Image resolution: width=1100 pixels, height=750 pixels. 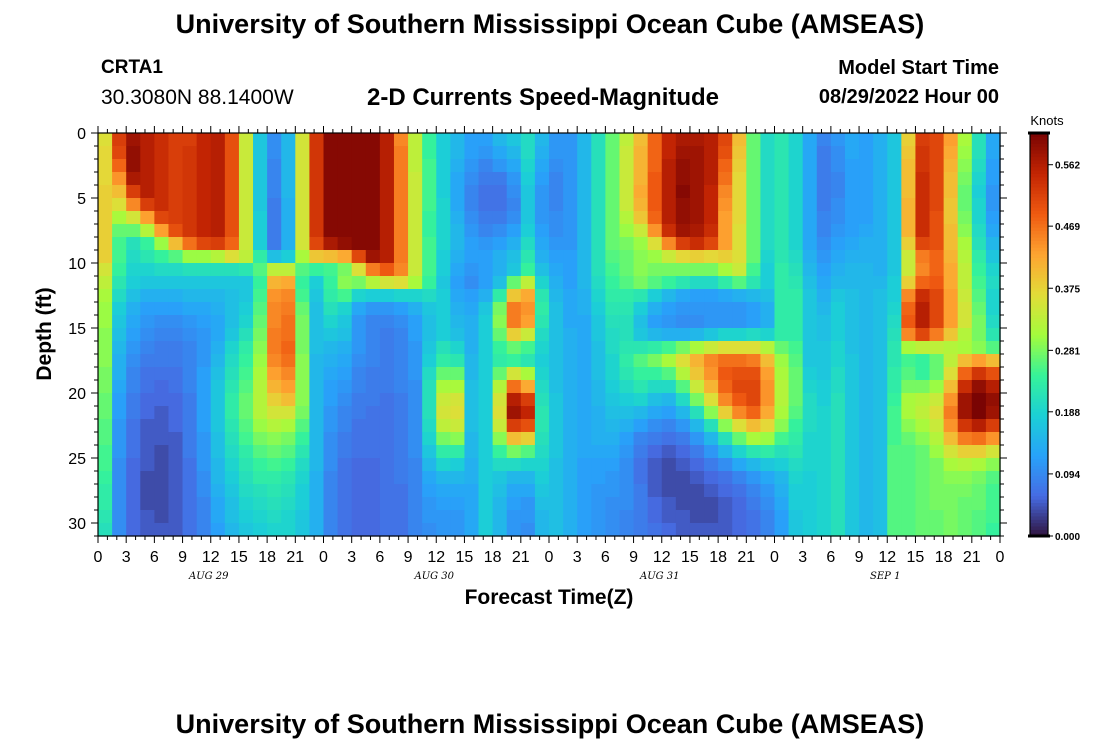 What do you see at coordinates (239, 557) in the screenshot?
I see `x-tick-label: 15` at bounding box center [239, 557].